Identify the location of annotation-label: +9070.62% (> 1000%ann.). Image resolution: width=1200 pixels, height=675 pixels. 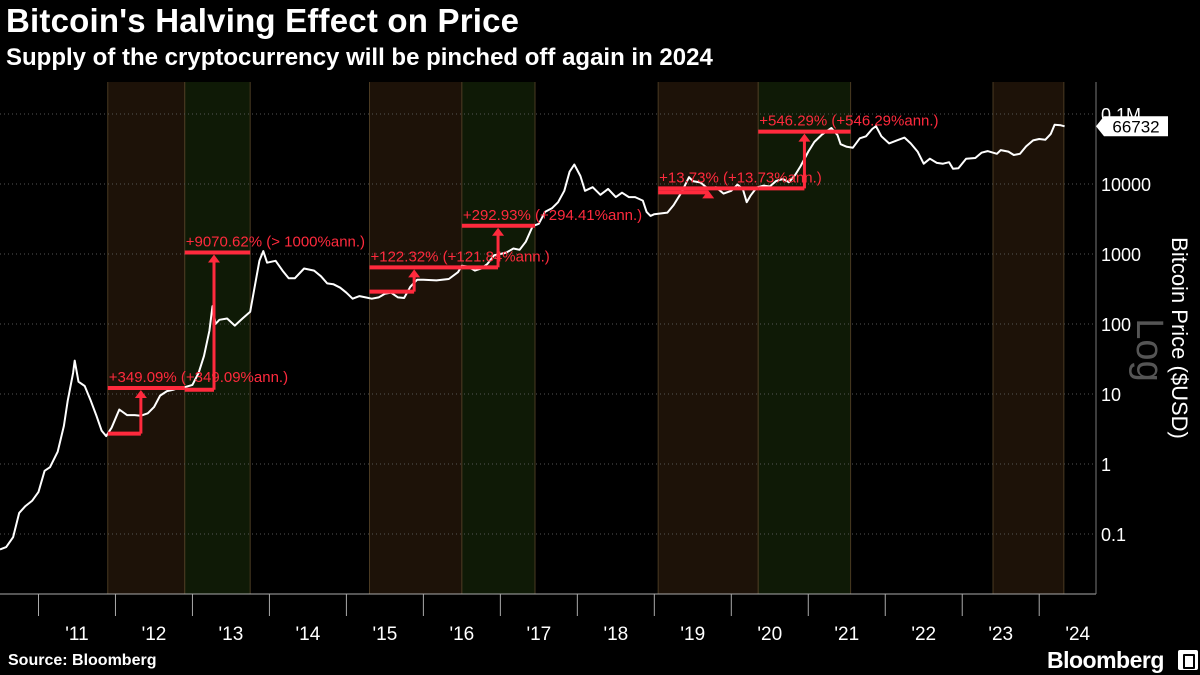
(275, 242).